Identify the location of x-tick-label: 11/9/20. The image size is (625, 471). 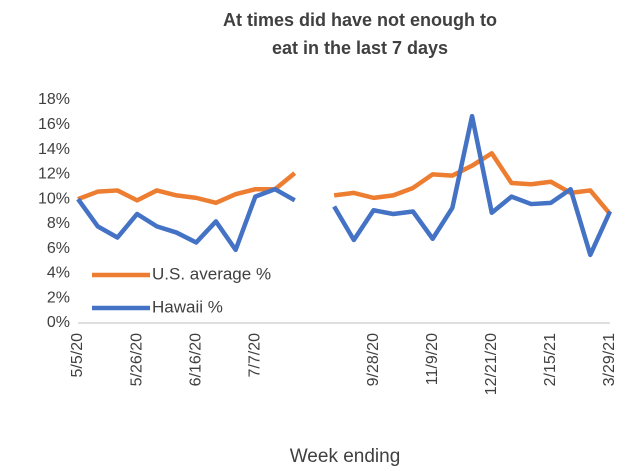
(432, 359).